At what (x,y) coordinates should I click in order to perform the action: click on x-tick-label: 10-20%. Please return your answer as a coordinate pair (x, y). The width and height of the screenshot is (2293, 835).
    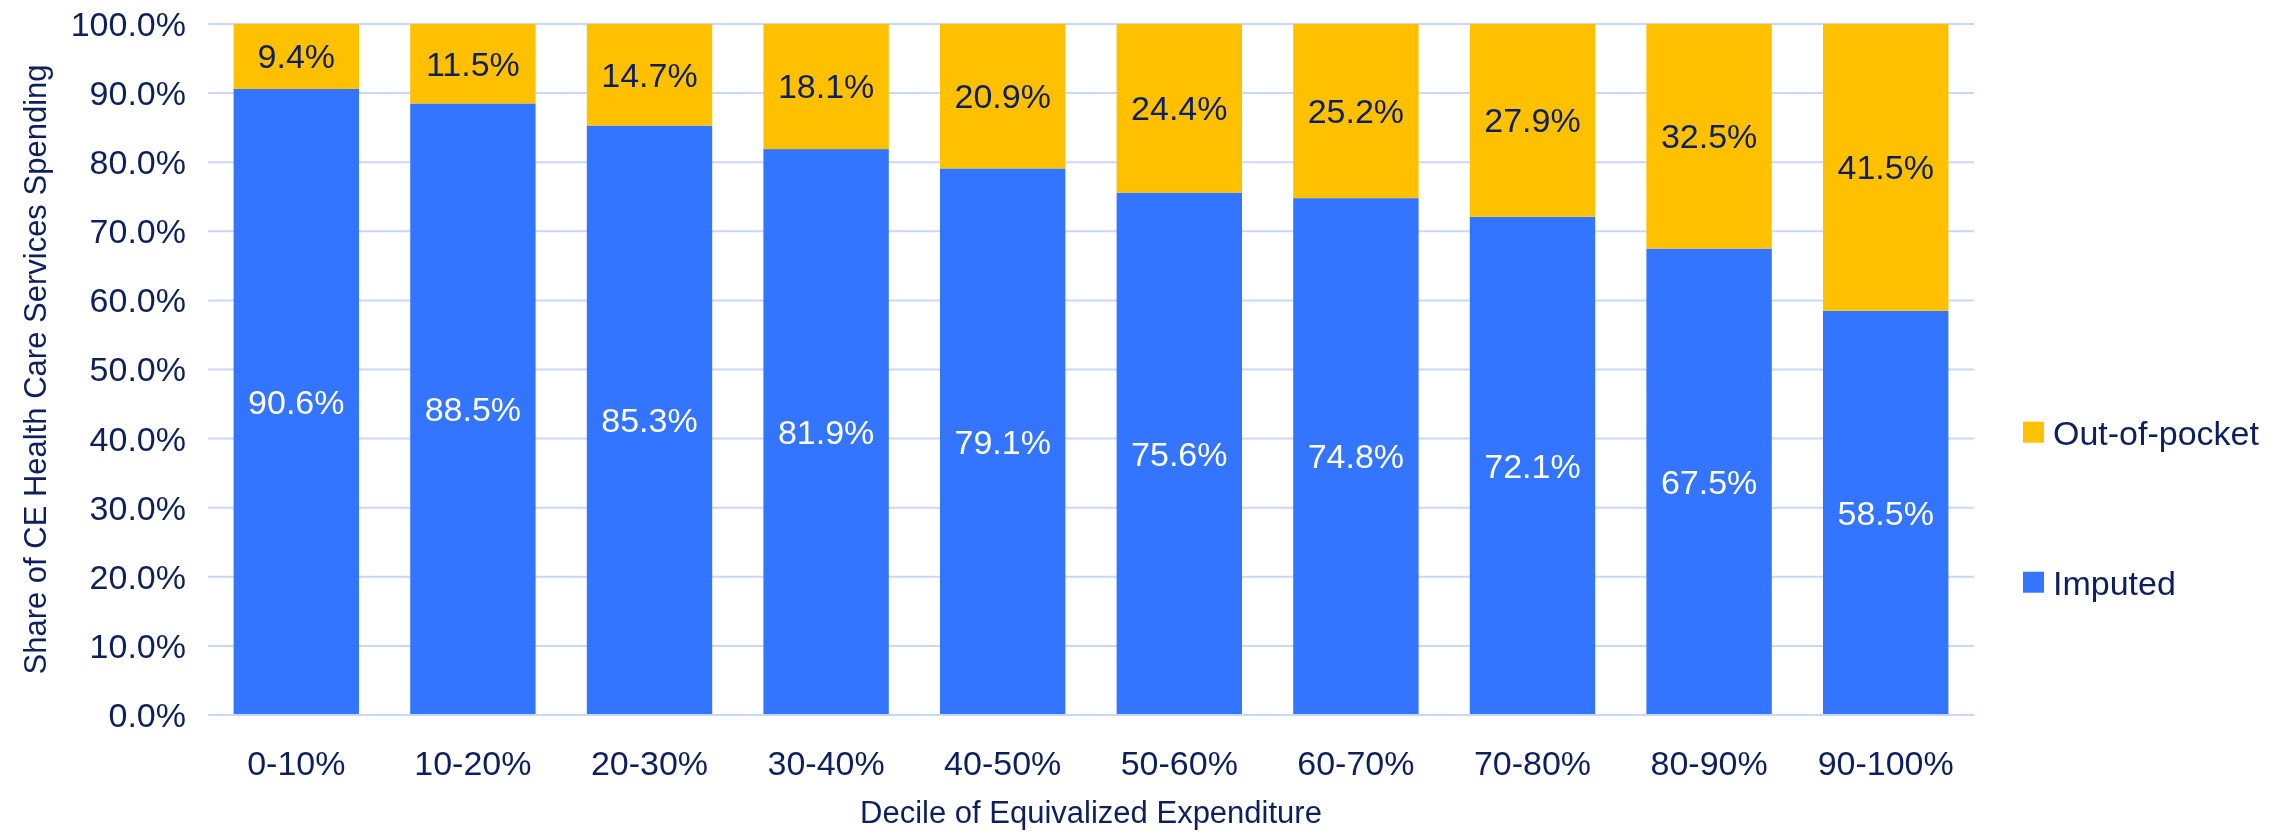
    Looking at the image, I should click on (473, 763).